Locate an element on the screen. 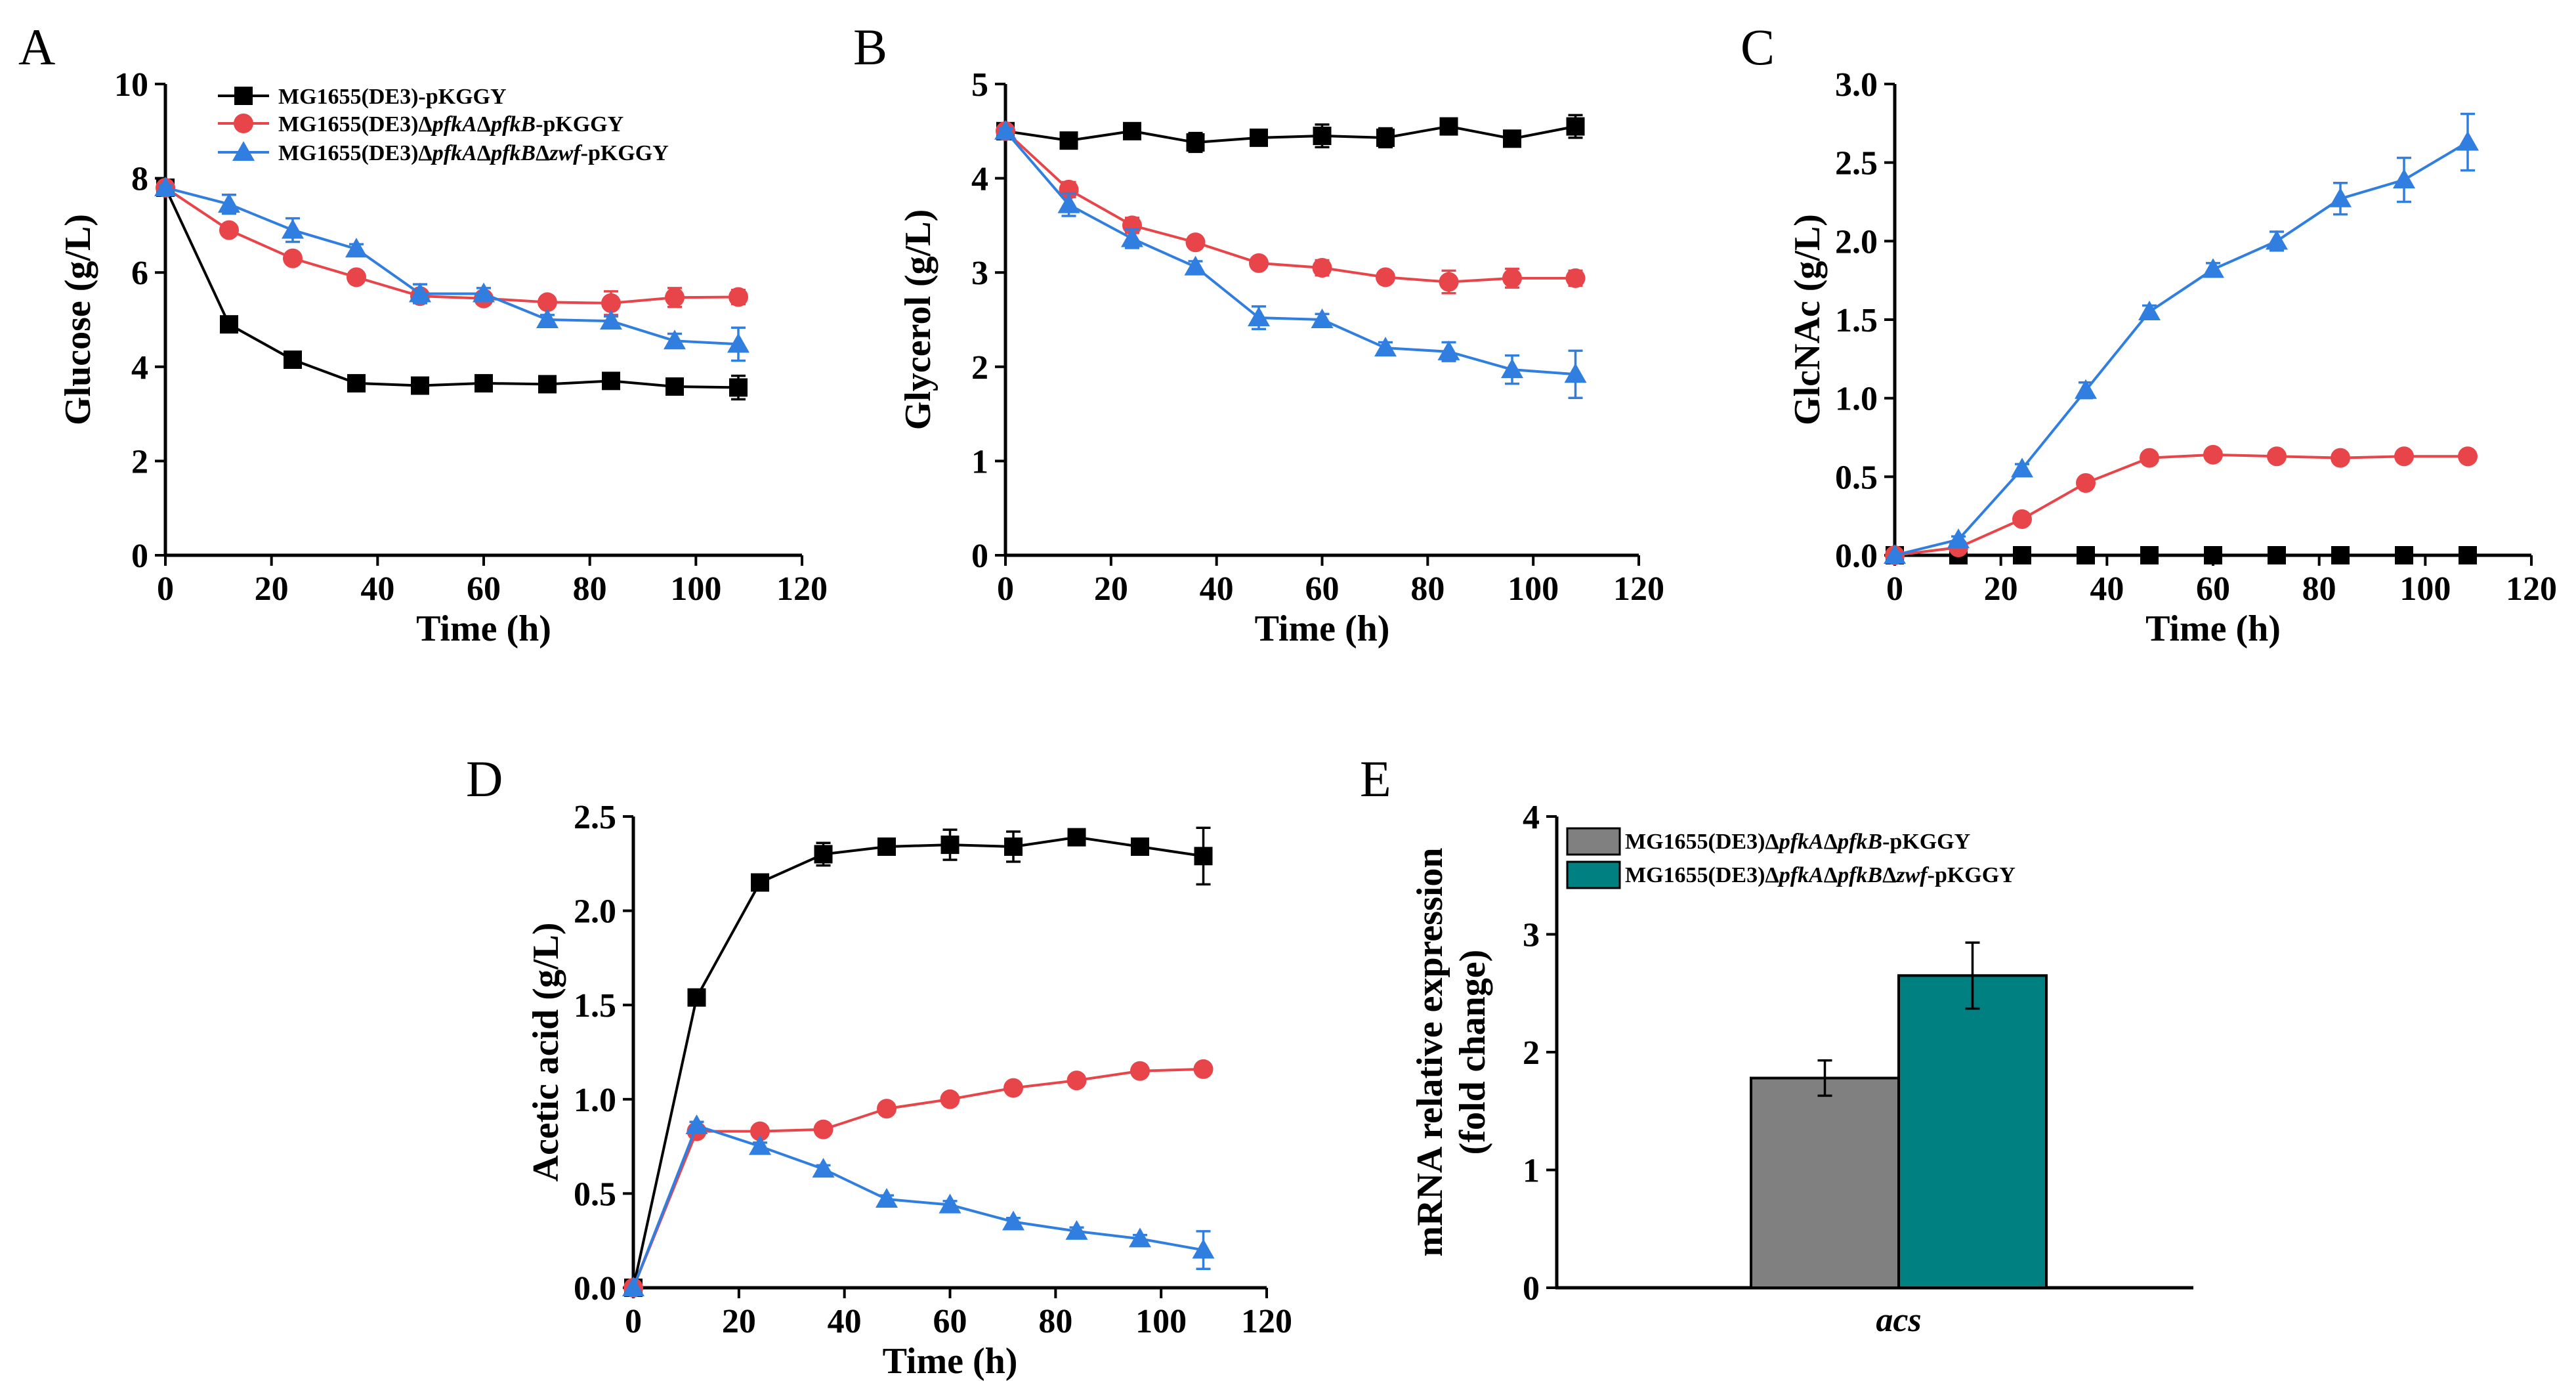  panel-label: C is located at coordinates (1758, 46).